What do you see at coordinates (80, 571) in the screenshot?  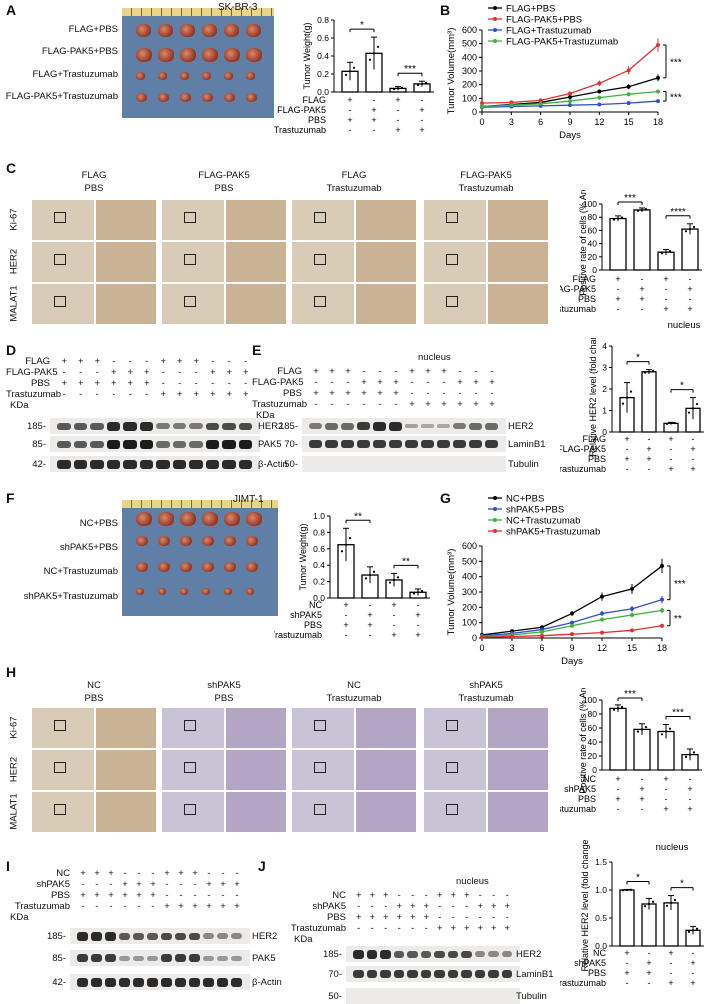 I see `group-label: NC+Trastuzumab` at bounding box center [80, 571].